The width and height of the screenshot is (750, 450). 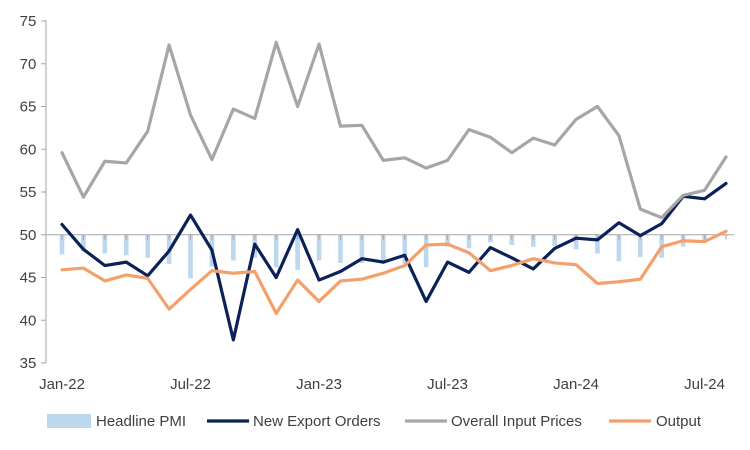 I want to click on y-tick-label: 60, so click(x=28, y=149).